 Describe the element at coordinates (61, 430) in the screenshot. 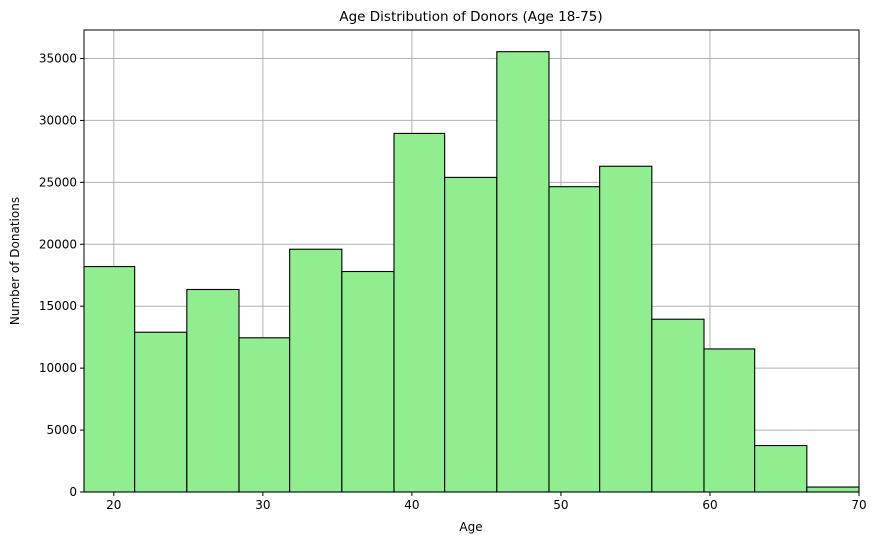

I see `y-tick-label-5000: 5000` at that location.